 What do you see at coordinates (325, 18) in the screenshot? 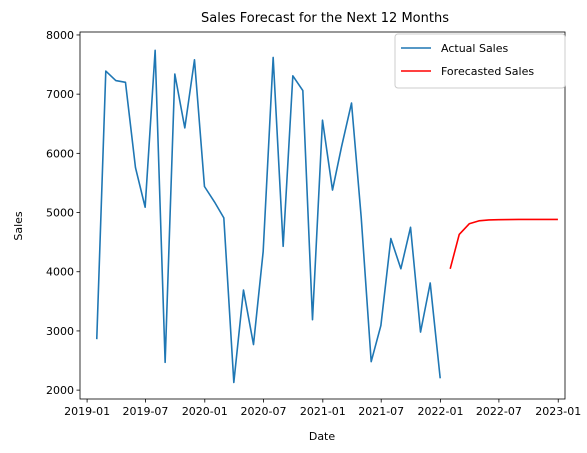
I see `chart-title: Sales Forecast for the Next 12 Months` at bounding box center [325, 18].